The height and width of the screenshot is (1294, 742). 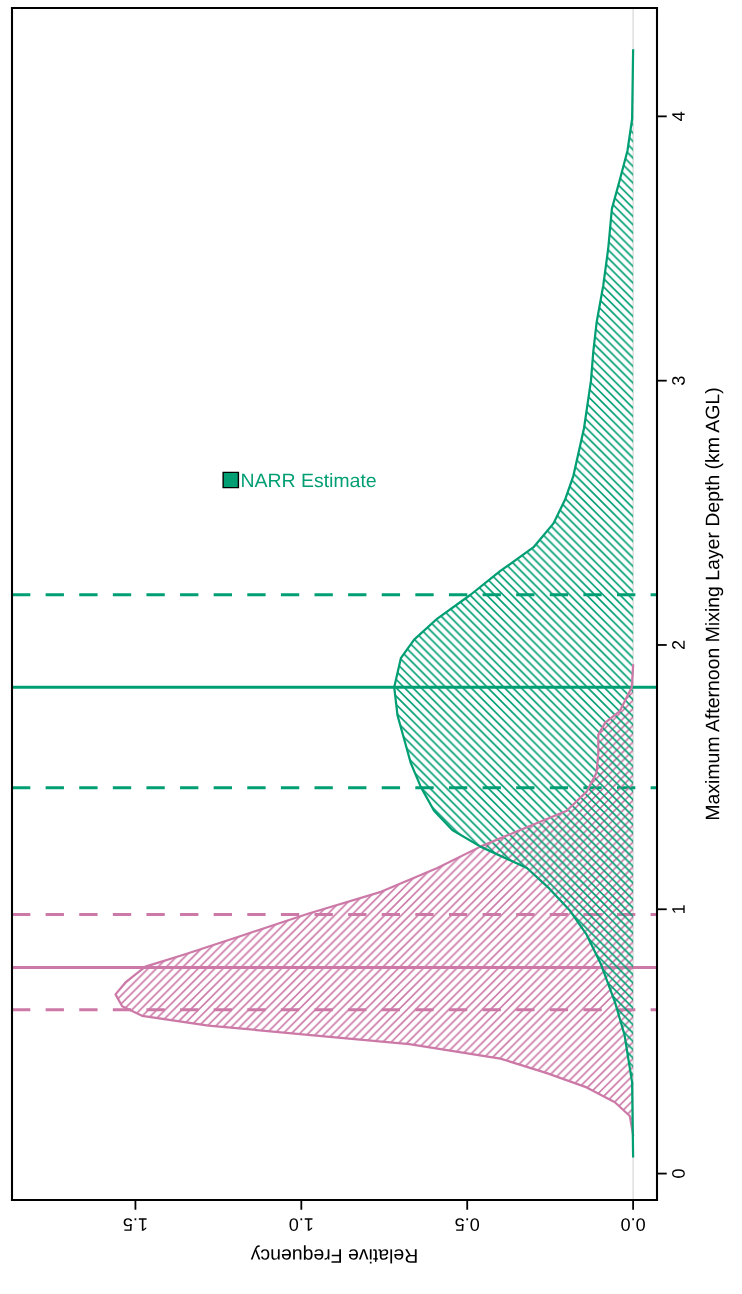 What do you see at coordinates (678, 380) in the screenshot?
I see `y-tick-label: 3` at bounding box center [678, 380].